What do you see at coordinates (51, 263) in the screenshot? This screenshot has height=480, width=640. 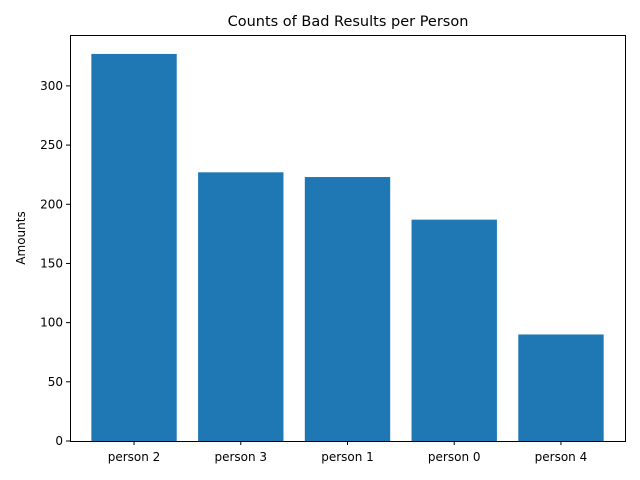 I see `y-tick-label: 150` at bounding box center [51, 263].